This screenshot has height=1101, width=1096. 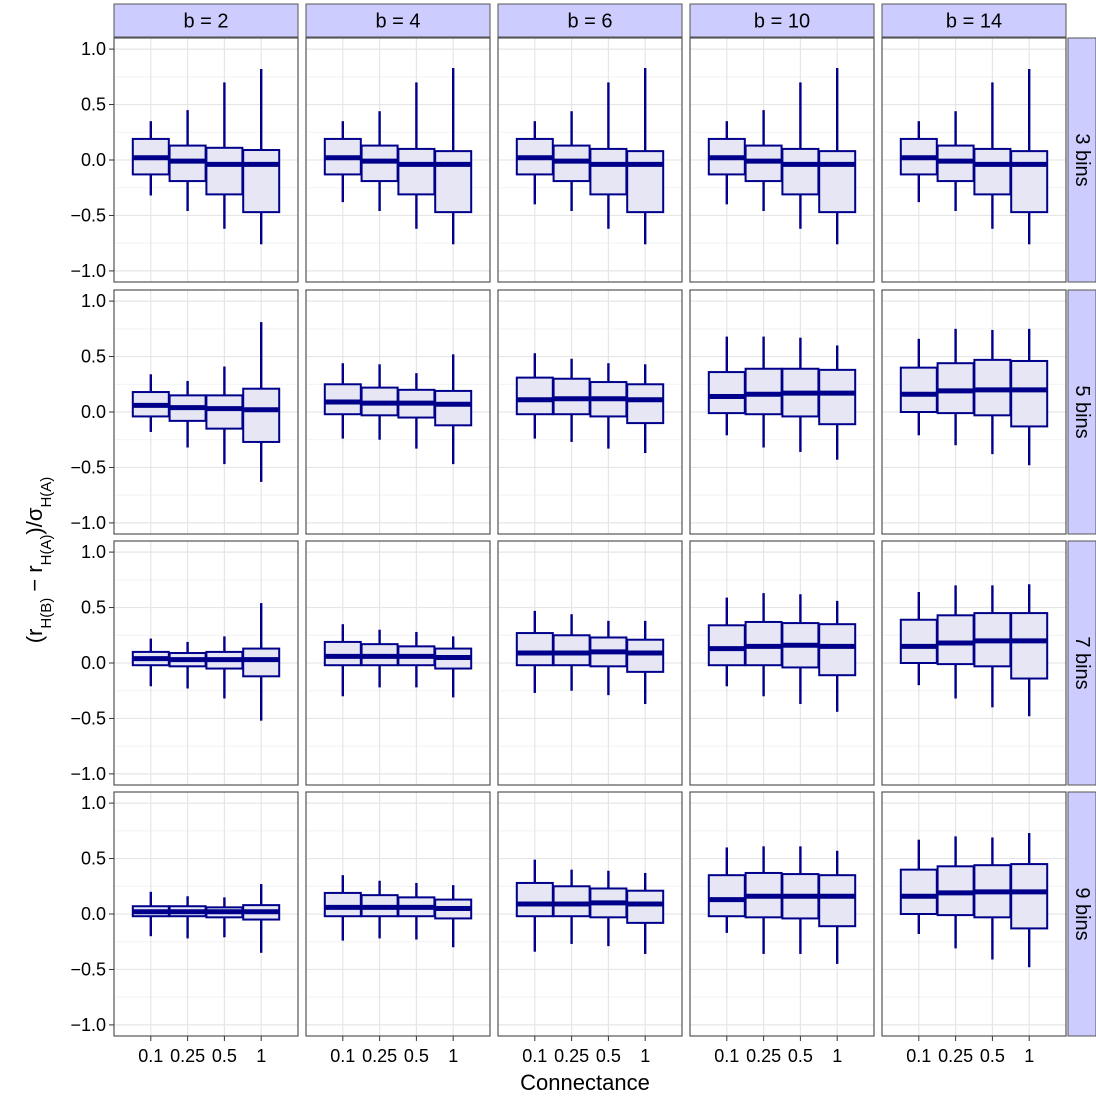 I want to click on y-title-prefix: (r, so click(x=34, y=636).